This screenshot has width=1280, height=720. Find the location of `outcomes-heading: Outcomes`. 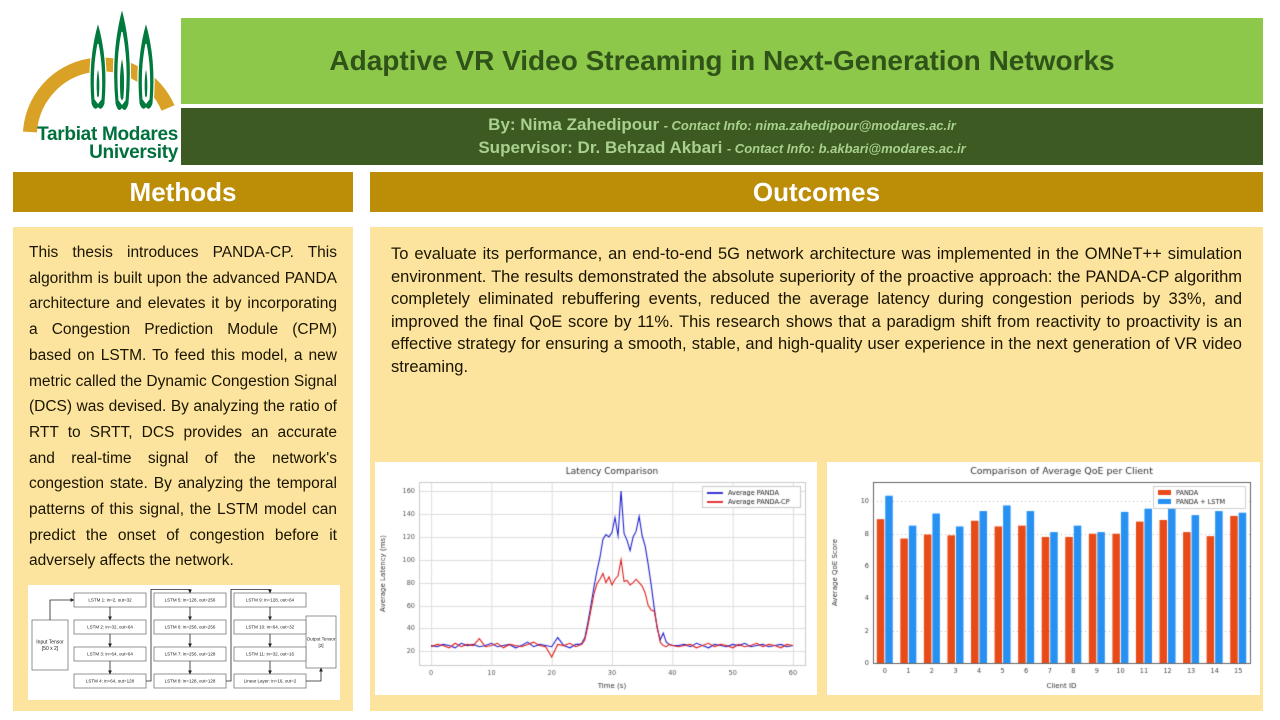

outcomes-heading: Outcomes is located at coordinates (816, 191).